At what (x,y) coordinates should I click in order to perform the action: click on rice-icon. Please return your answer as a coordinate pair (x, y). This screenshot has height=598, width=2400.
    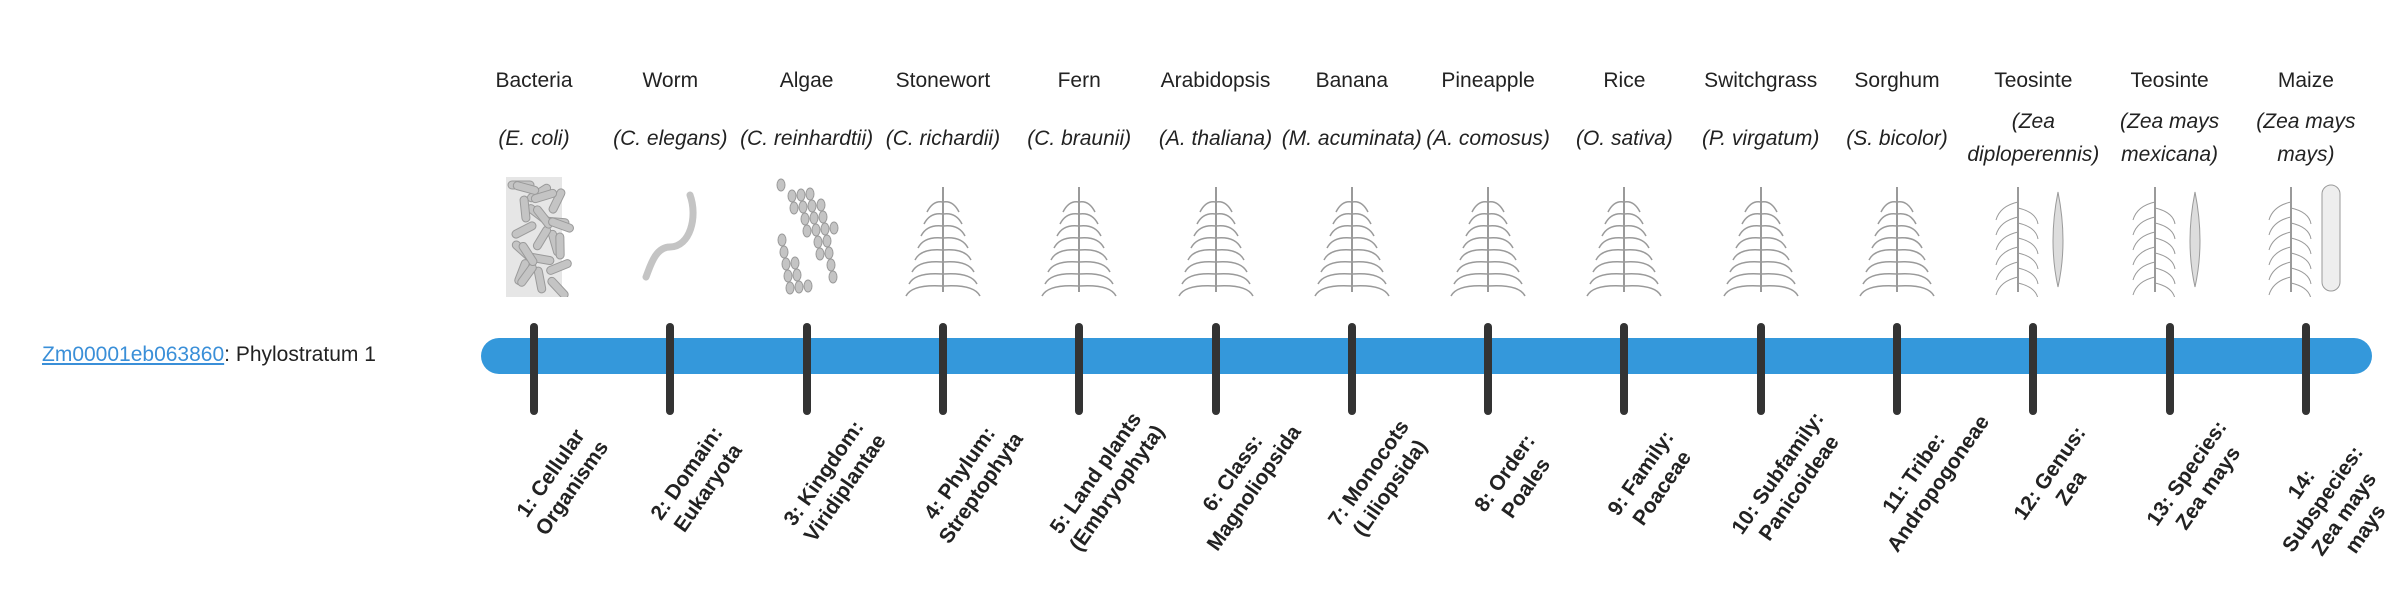
    Looking at the image, I should click on (1624, 242).